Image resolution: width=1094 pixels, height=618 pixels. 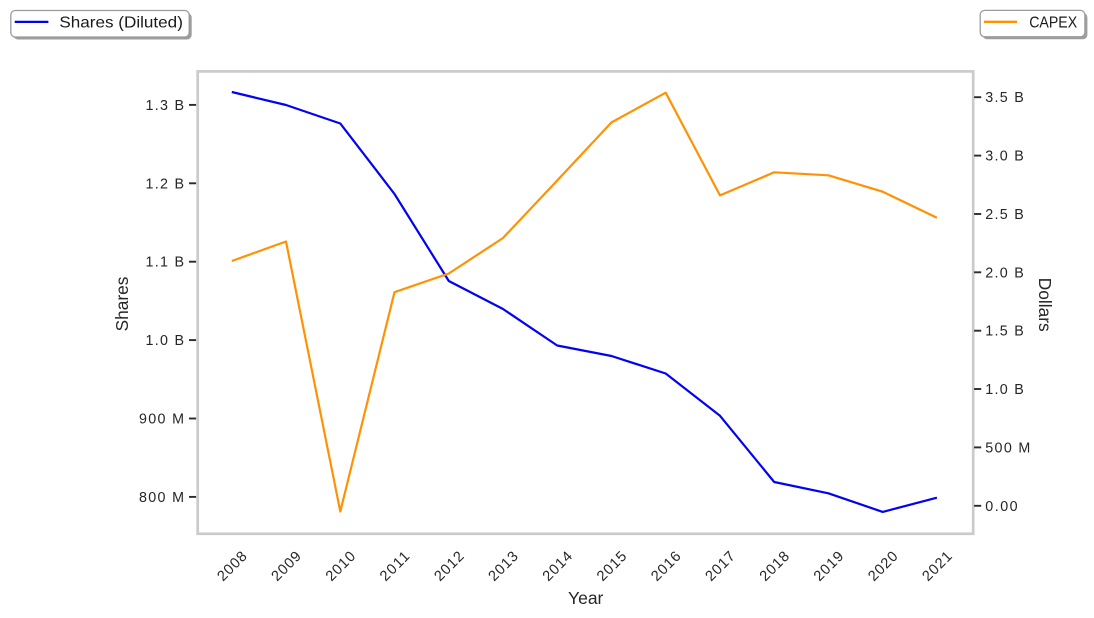 I want to click on svg-text: 1.3 B, so click(x=165, y=106).